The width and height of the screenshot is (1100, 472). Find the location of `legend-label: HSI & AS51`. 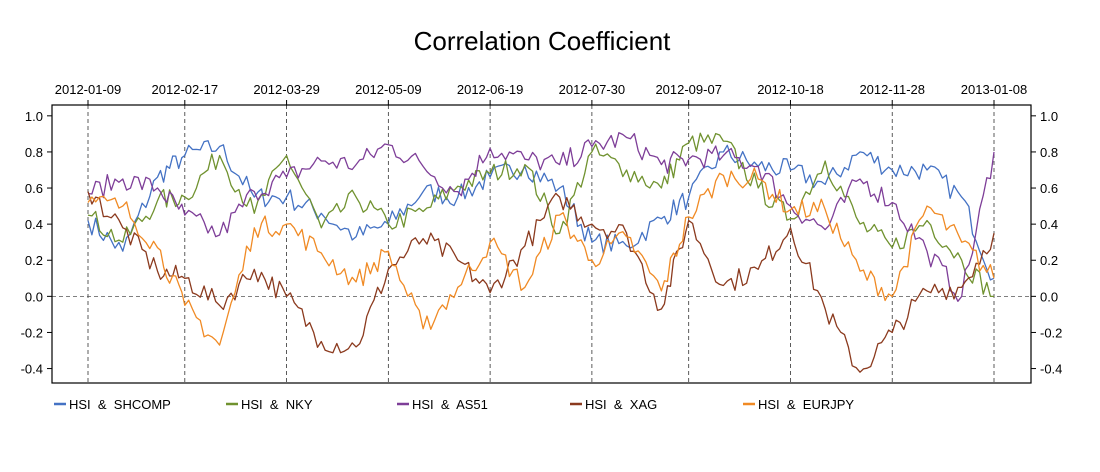

legend-label: HSI & AS51 is located at coordinates (450, 404).